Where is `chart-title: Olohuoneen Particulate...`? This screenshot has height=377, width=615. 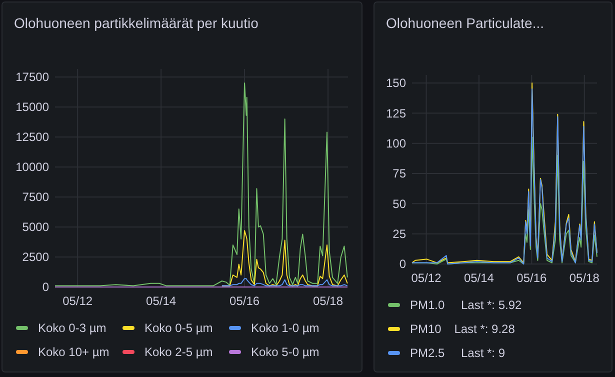 chart-title: Olohuoneen Particulate... is located at coordinates (465, 23).